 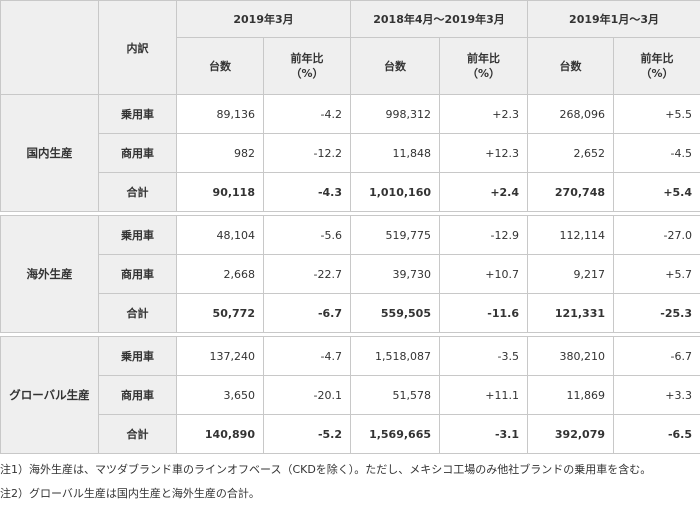 I want to click on cell-value: 48,104, so click(x=220, y=235).